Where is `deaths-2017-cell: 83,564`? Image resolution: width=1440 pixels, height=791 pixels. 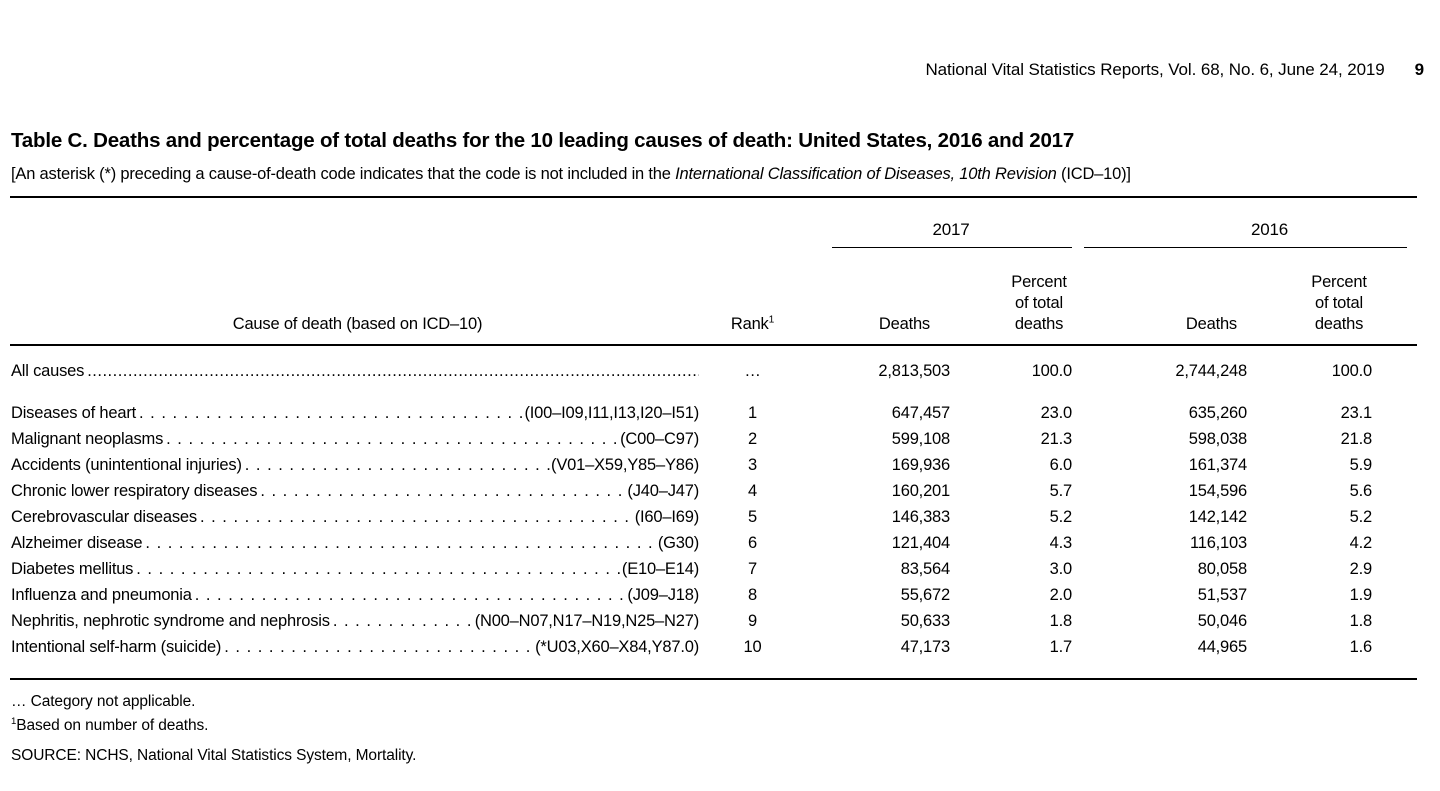
deaths-2017-cell: 83,564 is located at coordinates (925, 569).